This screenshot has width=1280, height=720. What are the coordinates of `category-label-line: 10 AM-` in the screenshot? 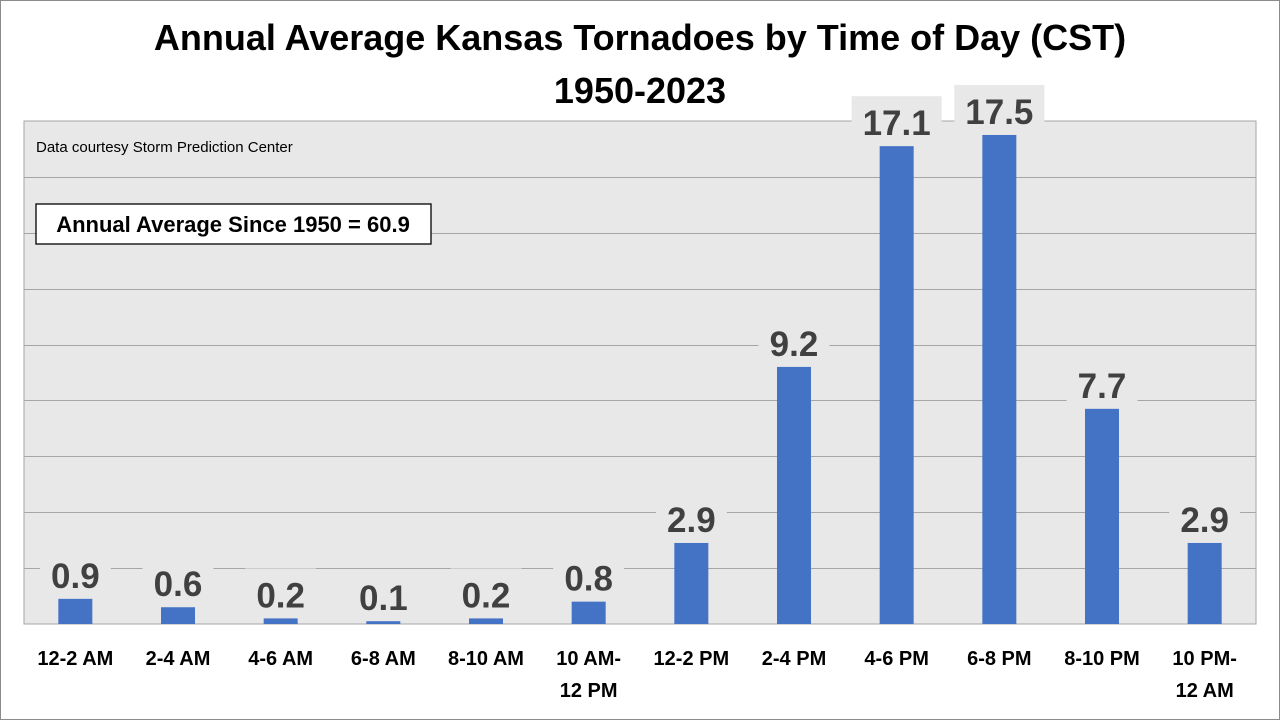 It's located at (588, 659).